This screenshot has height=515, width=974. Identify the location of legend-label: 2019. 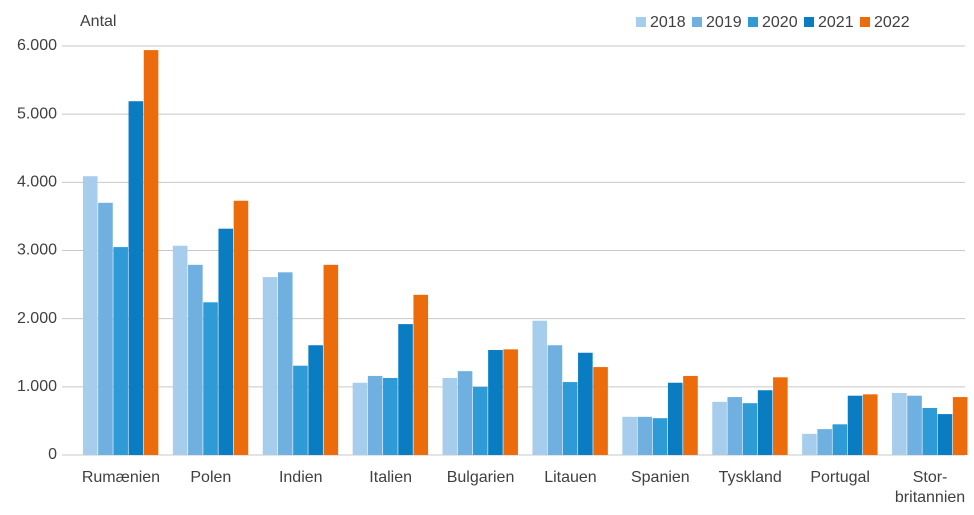
(724, 22).